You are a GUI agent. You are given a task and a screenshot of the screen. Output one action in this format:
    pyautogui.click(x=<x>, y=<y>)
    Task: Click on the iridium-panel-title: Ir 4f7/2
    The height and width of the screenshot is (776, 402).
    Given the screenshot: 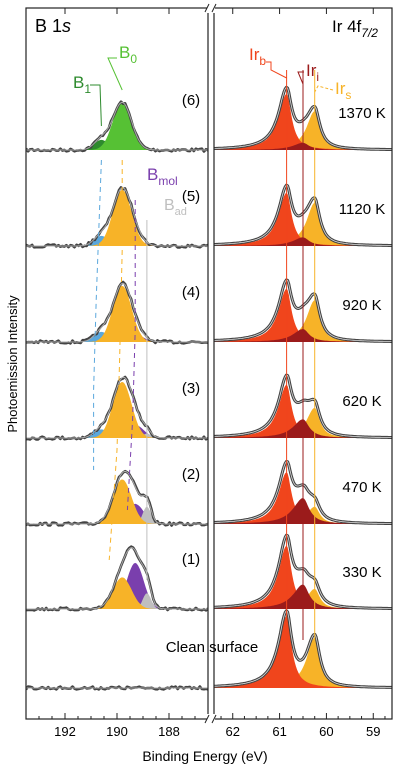 What is the action you would take?
    pyautogui.click(x=355, y=28)
    